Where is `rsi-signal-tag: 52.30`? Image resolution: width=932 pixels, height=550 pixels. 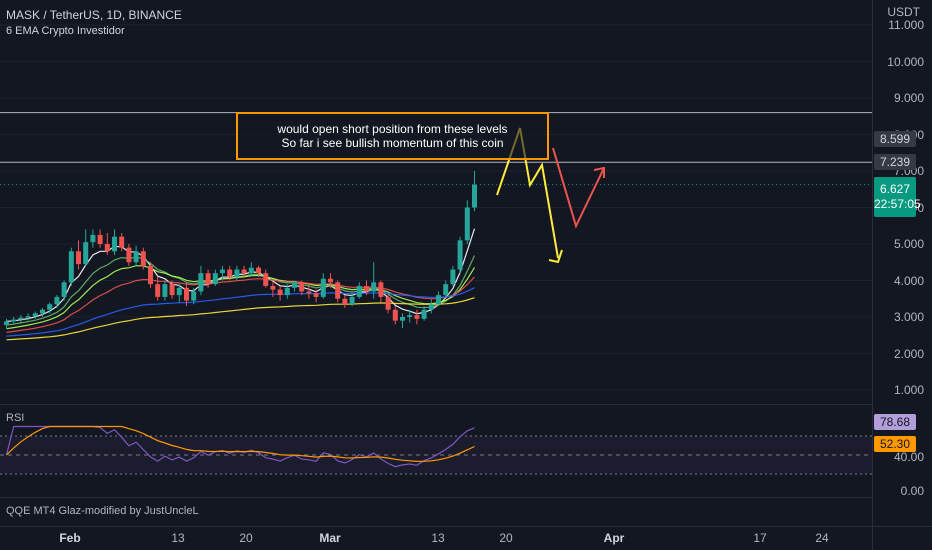 rsi-signal-tag: 52.30 is located at coordinates (895, 444).